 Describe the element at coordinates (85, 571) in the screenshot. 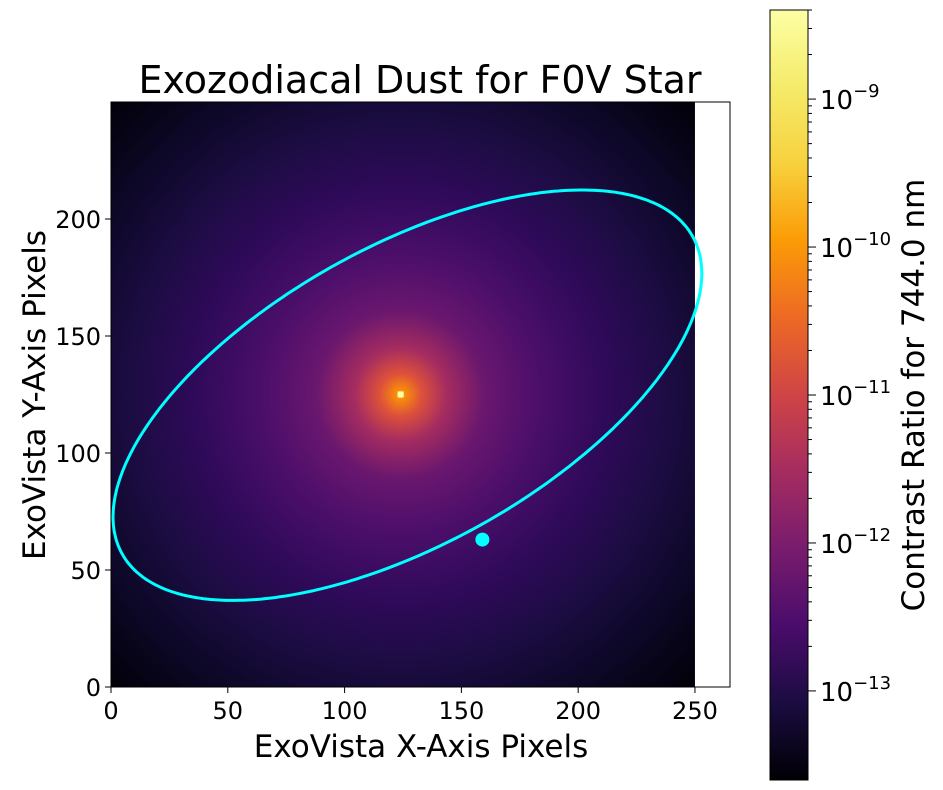

I see `y-tick-label: 50` at that location.